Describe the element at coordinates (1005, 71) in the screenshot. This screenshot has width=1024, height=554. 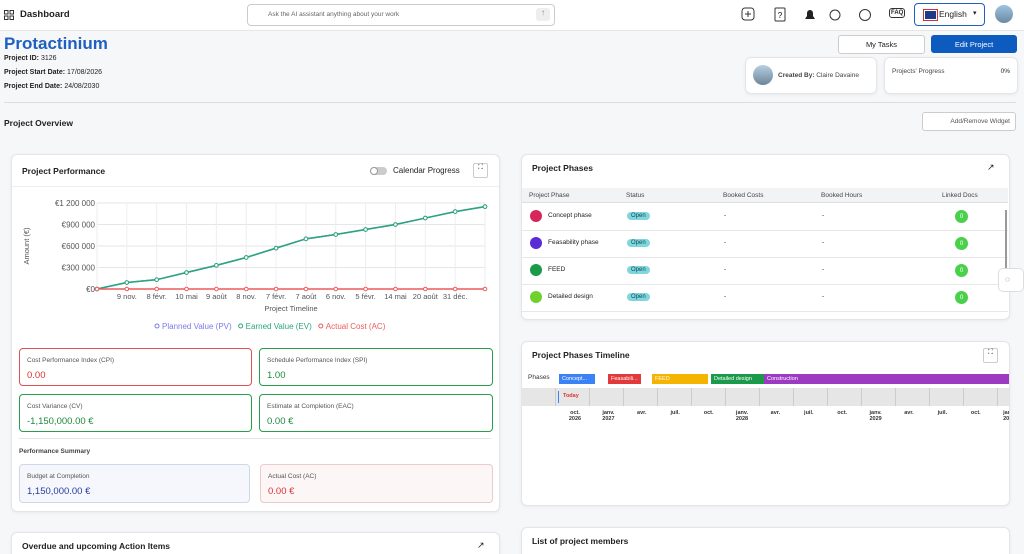
I see `progress-value: 0%` at that location.